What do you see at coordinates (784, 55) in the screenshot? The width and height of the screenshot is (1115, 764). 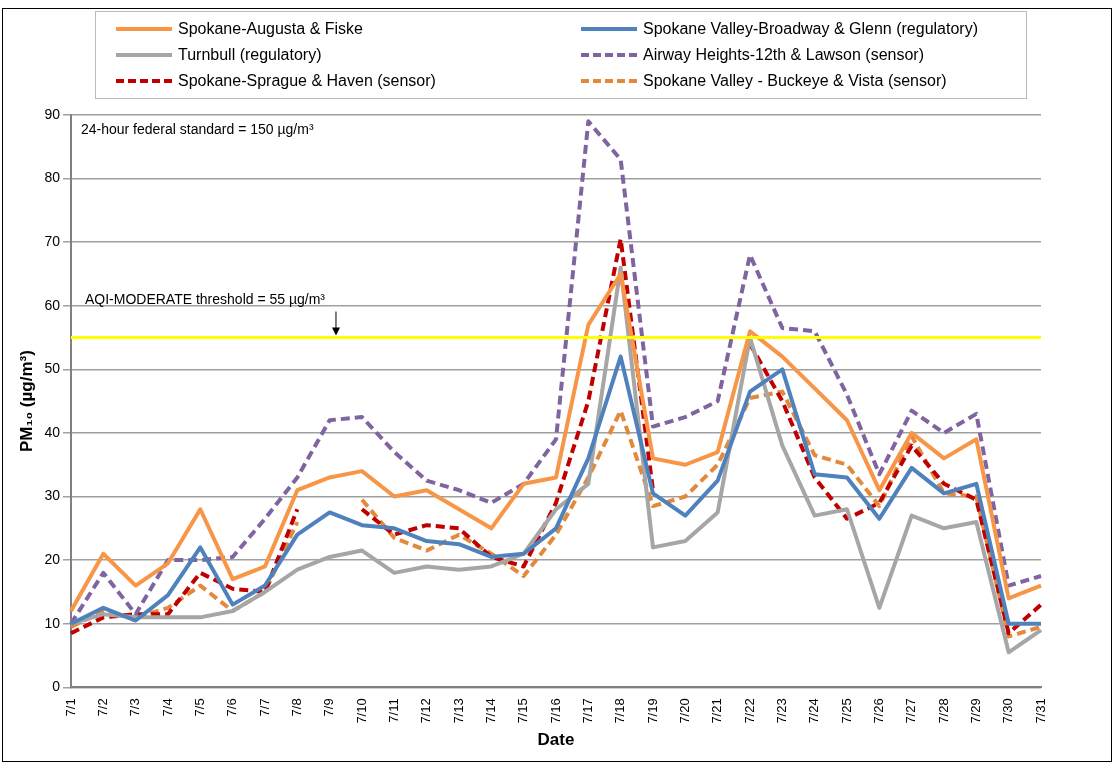 I see `legend-label: Airway Heights-12th & Lawson (sensor)` at bounding box center [784, 55].